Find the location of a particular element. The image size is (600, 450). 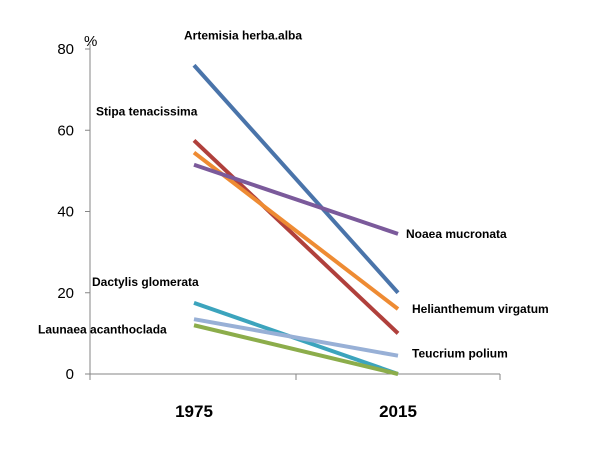

series-label: Stipa tenacissima is located at coordinates (147, 111).